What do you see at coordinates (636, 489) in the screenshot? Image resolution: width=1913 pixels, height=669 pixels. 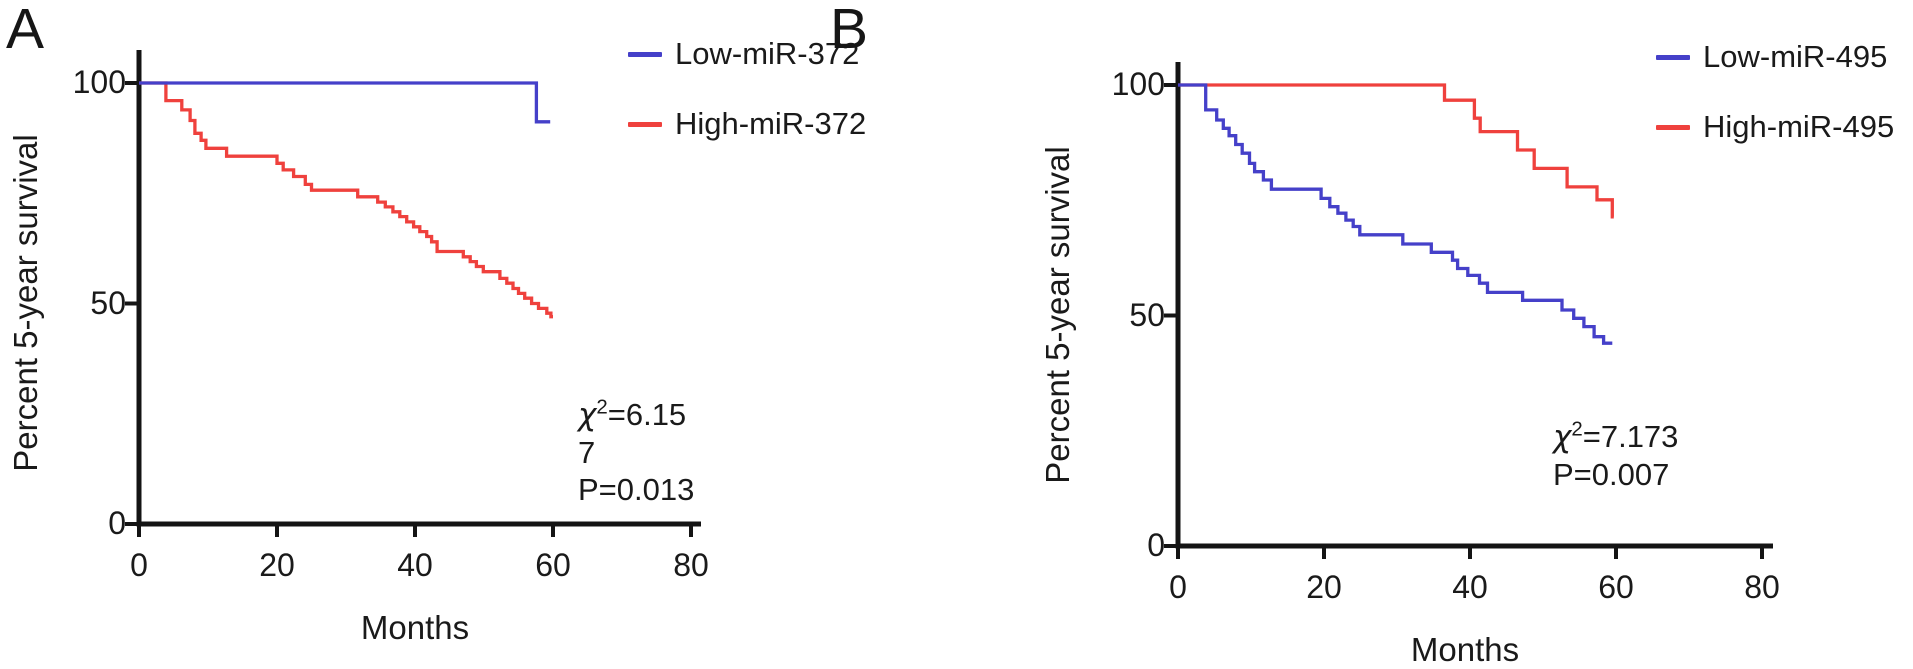 I see `p-value-line: P=0.013` at bounding box center [636, 489].